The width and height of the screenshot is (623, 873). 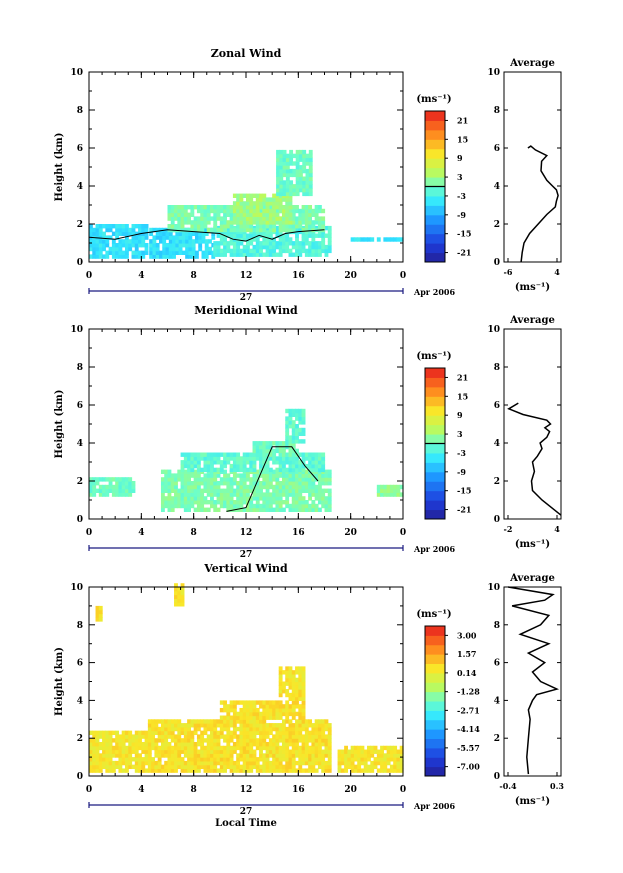 What do you see at coordinates (80, 368) in the screenshot?
I see `y-tick-label: 8` at bounding box center [80, 368].